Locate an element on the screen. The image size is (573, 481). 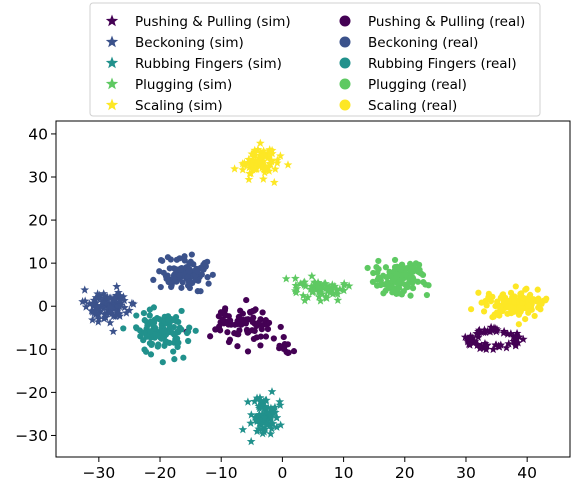
x-tick-label: −20 is located at coordinates (160, 472).